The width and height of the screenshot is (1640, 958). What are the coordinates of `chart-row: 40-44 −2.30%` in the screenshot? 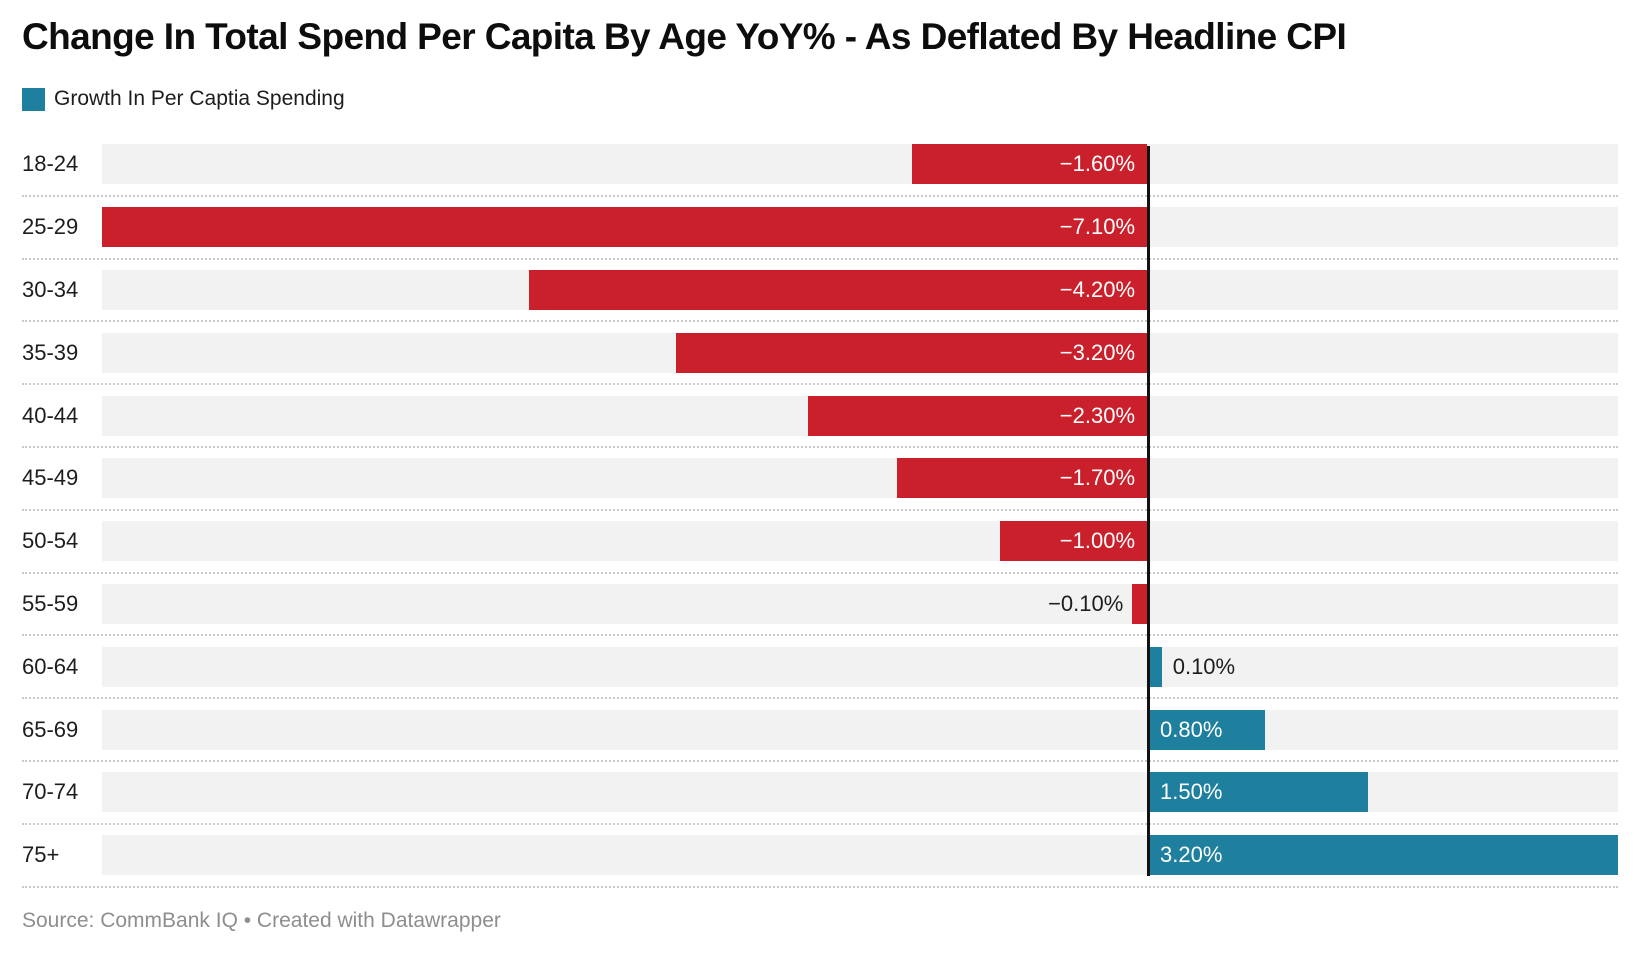 It's located at (820, 416).